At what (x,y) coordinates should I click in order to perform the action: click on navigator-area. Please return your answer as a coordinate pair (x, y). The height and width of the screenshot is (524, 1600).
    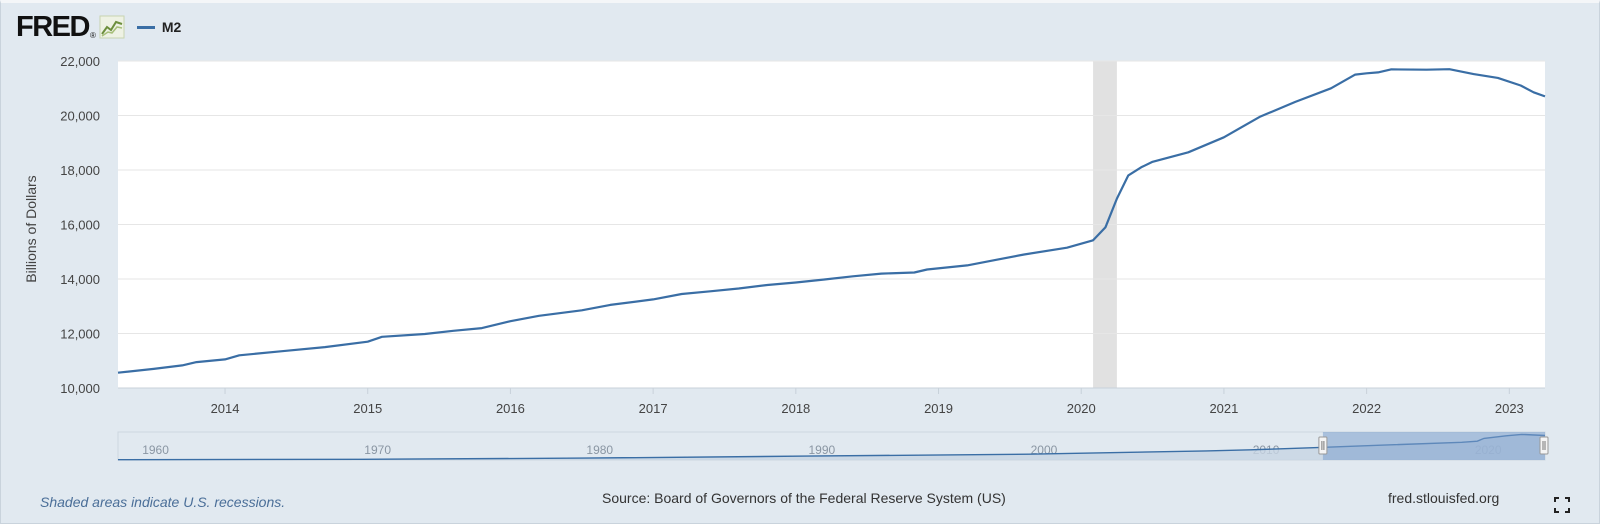
    Looking at the image, I should click on (831, 447).